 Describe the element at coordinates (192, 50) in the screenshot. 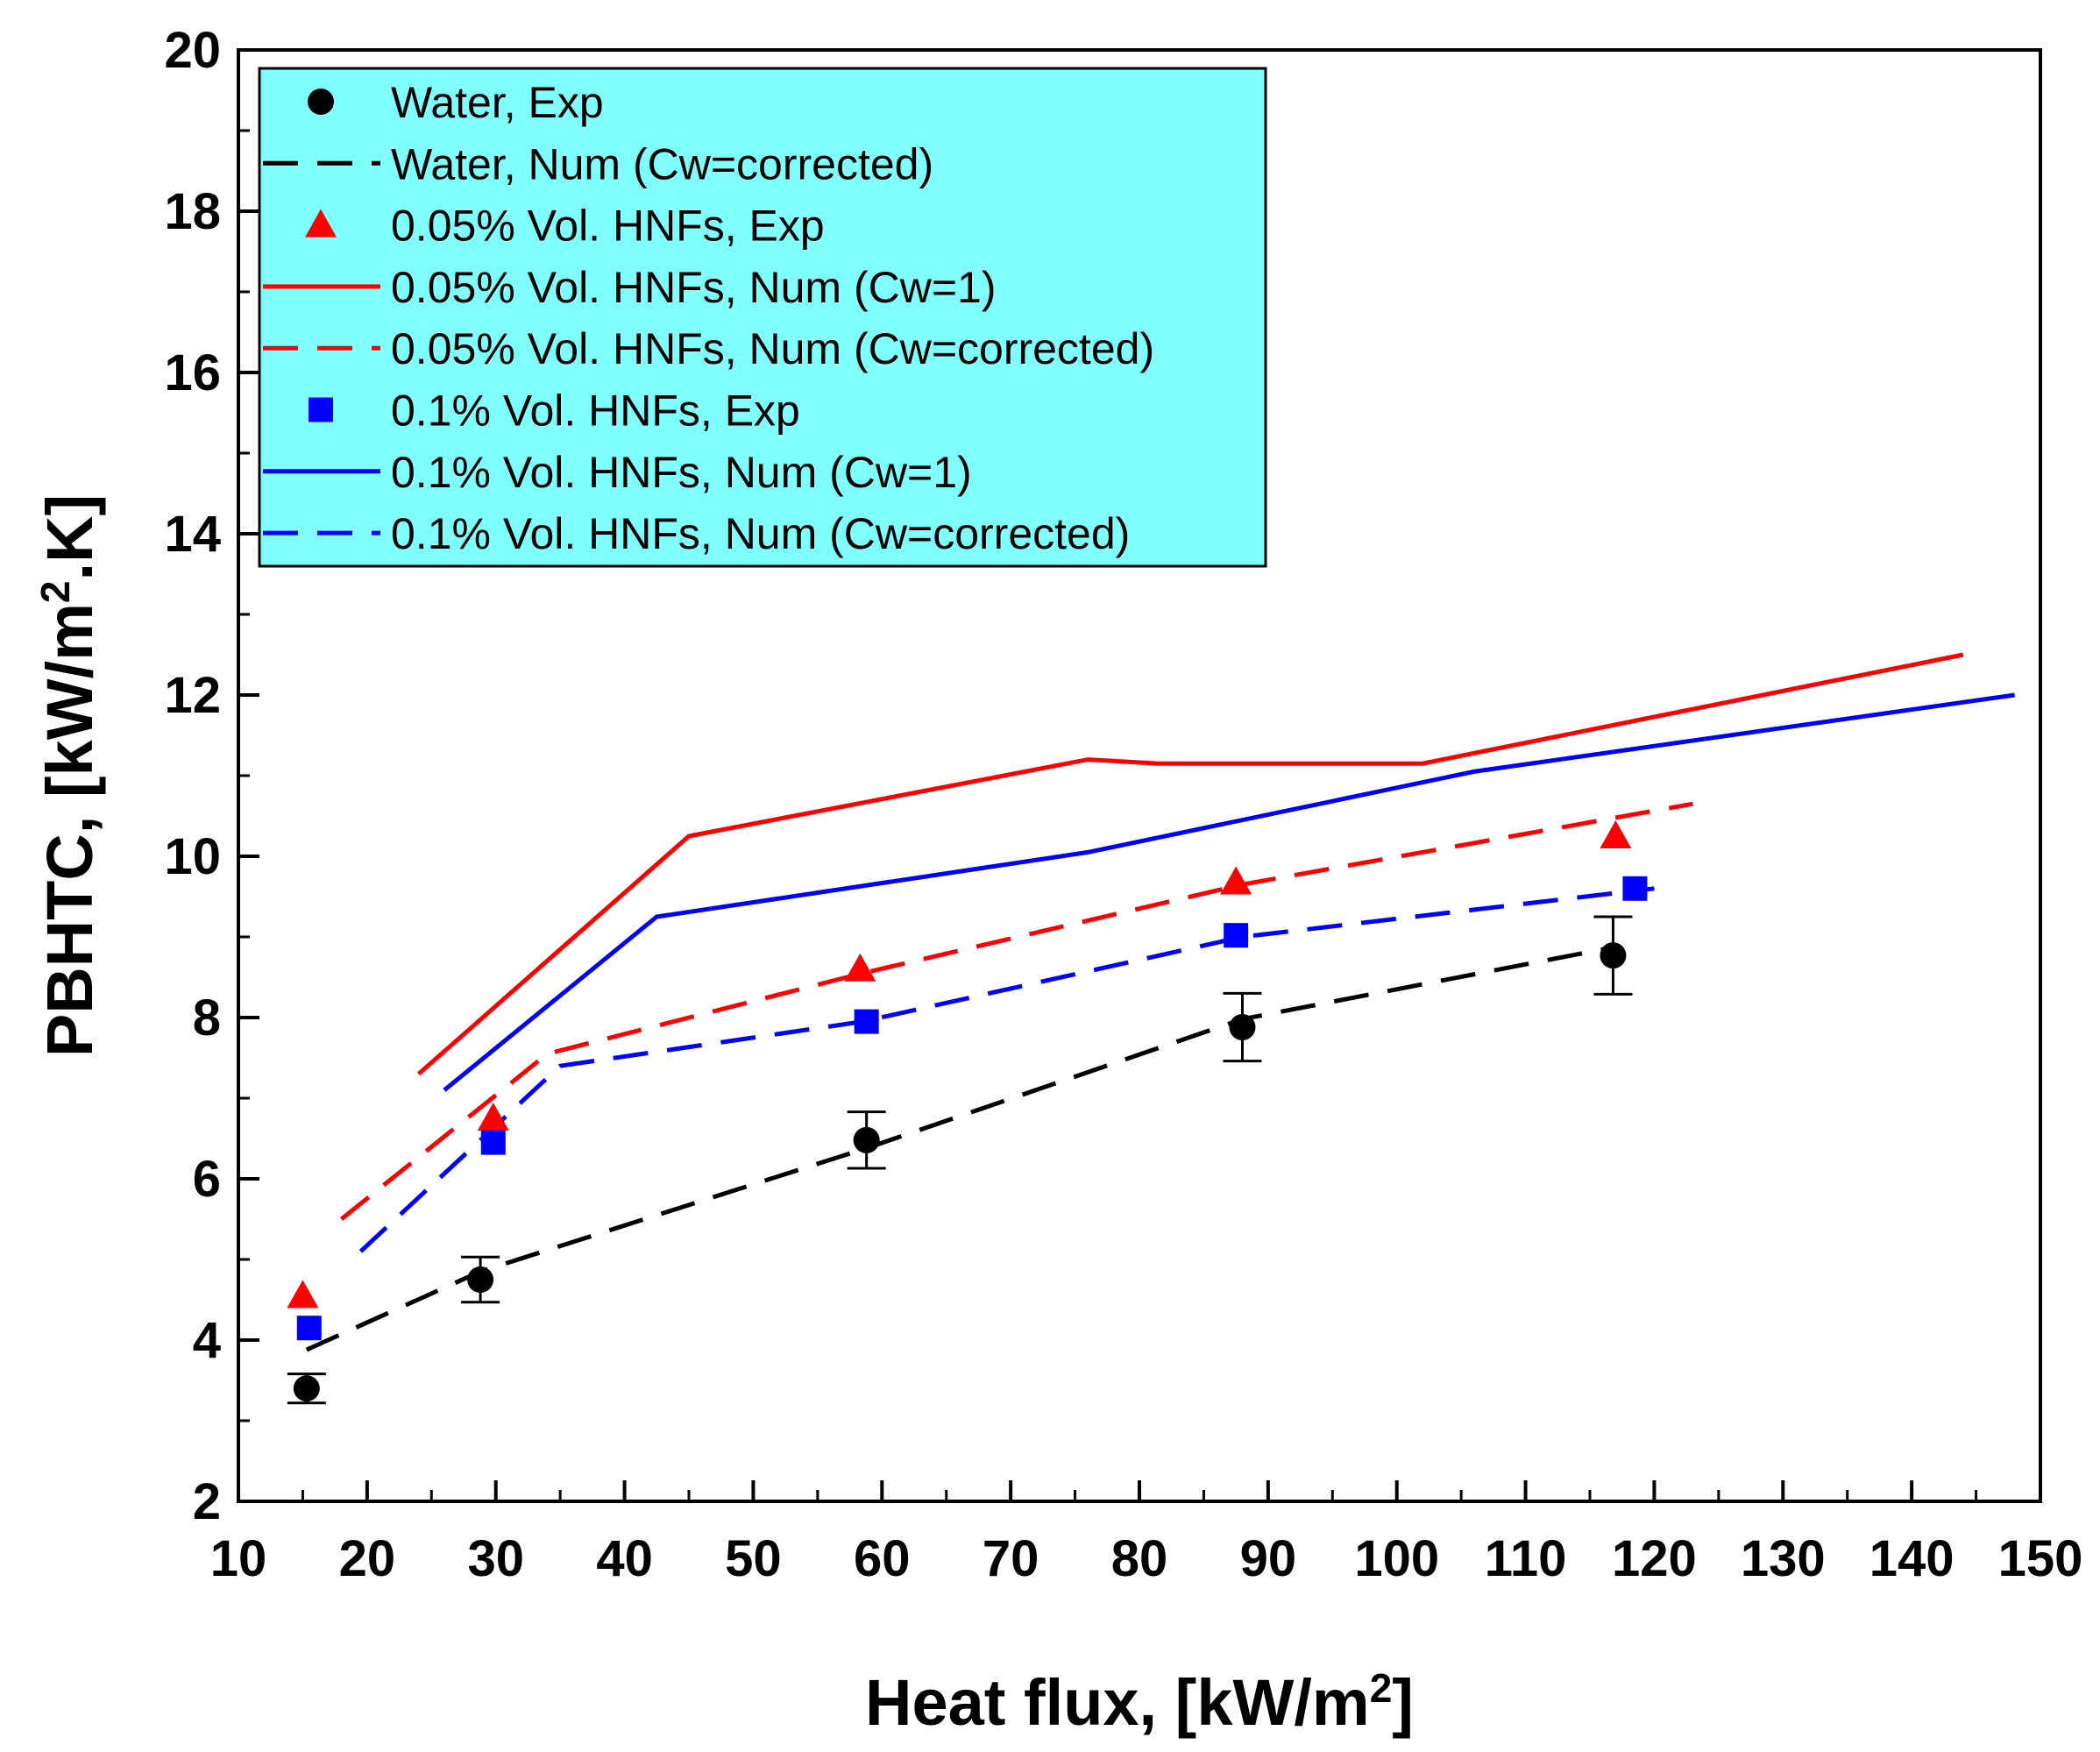

I see `y-tick-label: 20` at that location.